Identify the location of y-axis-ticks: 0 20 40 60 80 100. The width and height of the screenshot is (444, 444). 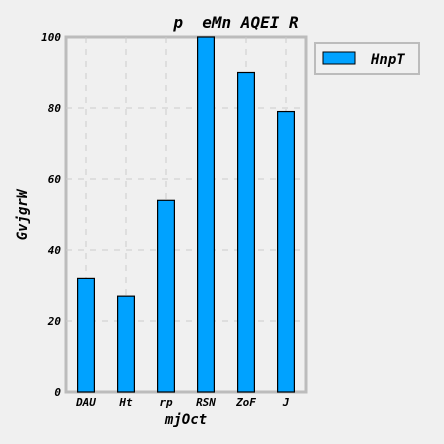
(51, 215).